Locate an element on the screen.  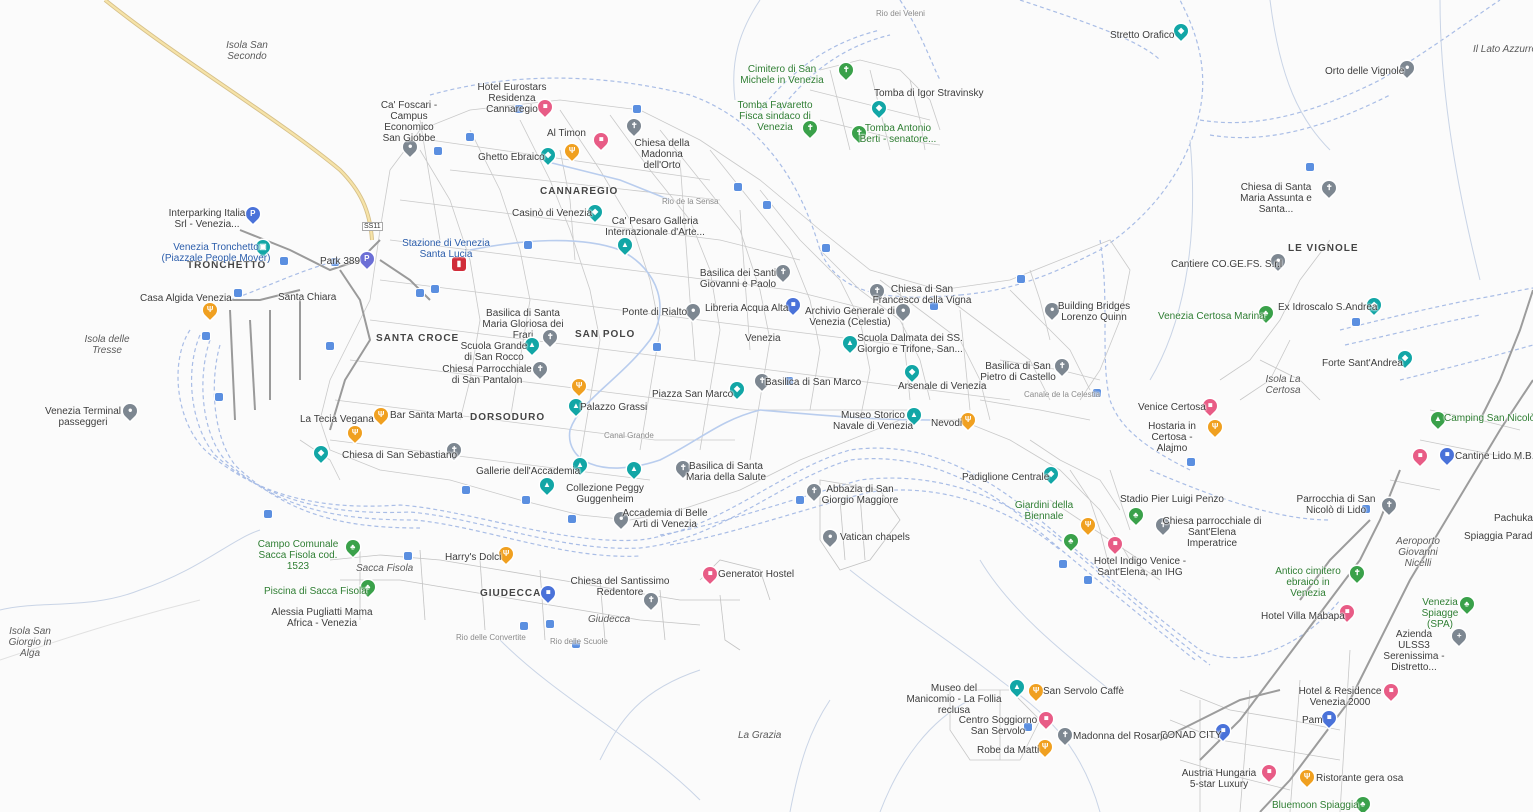
poi-label: Hotel Villa Mabapa is located at coordinates (1303, 616).